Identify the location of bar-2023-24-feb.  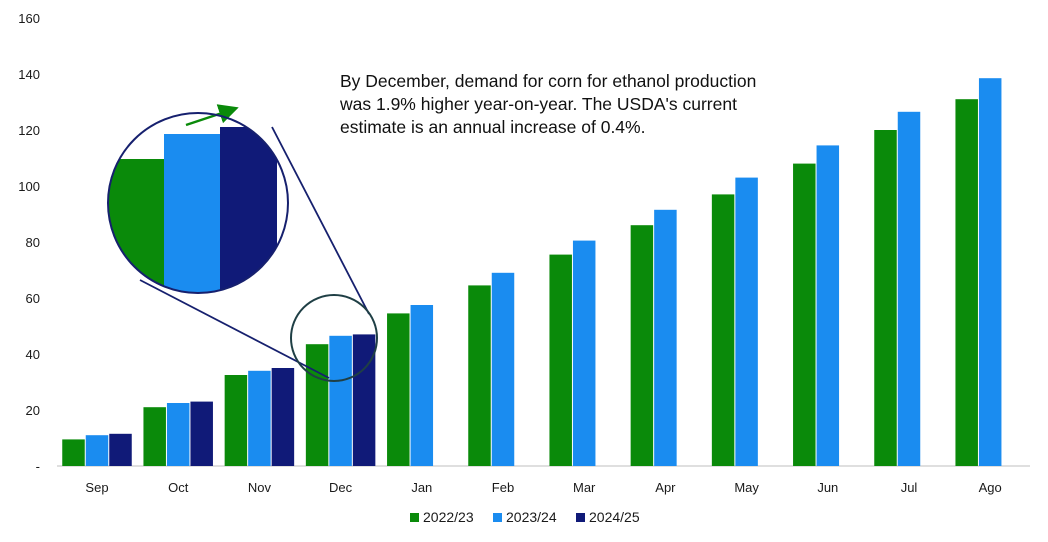
(503, 369).